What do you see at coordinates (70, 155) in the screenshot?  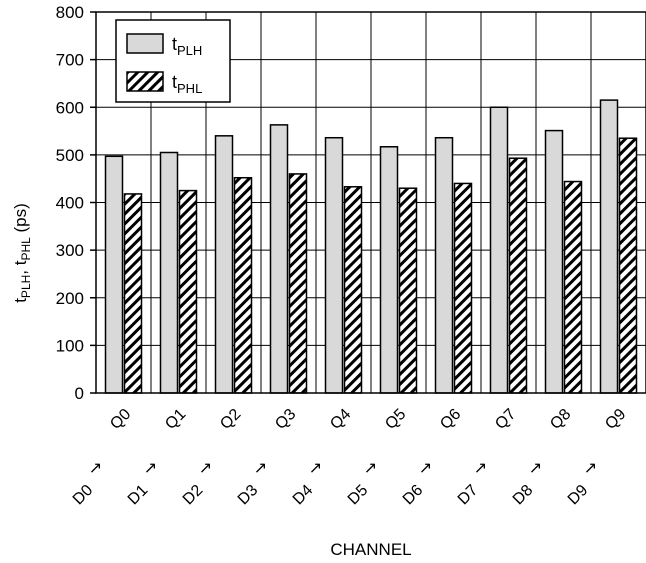 I see `y-tick-label: 500` at bounding box center [70, 155].